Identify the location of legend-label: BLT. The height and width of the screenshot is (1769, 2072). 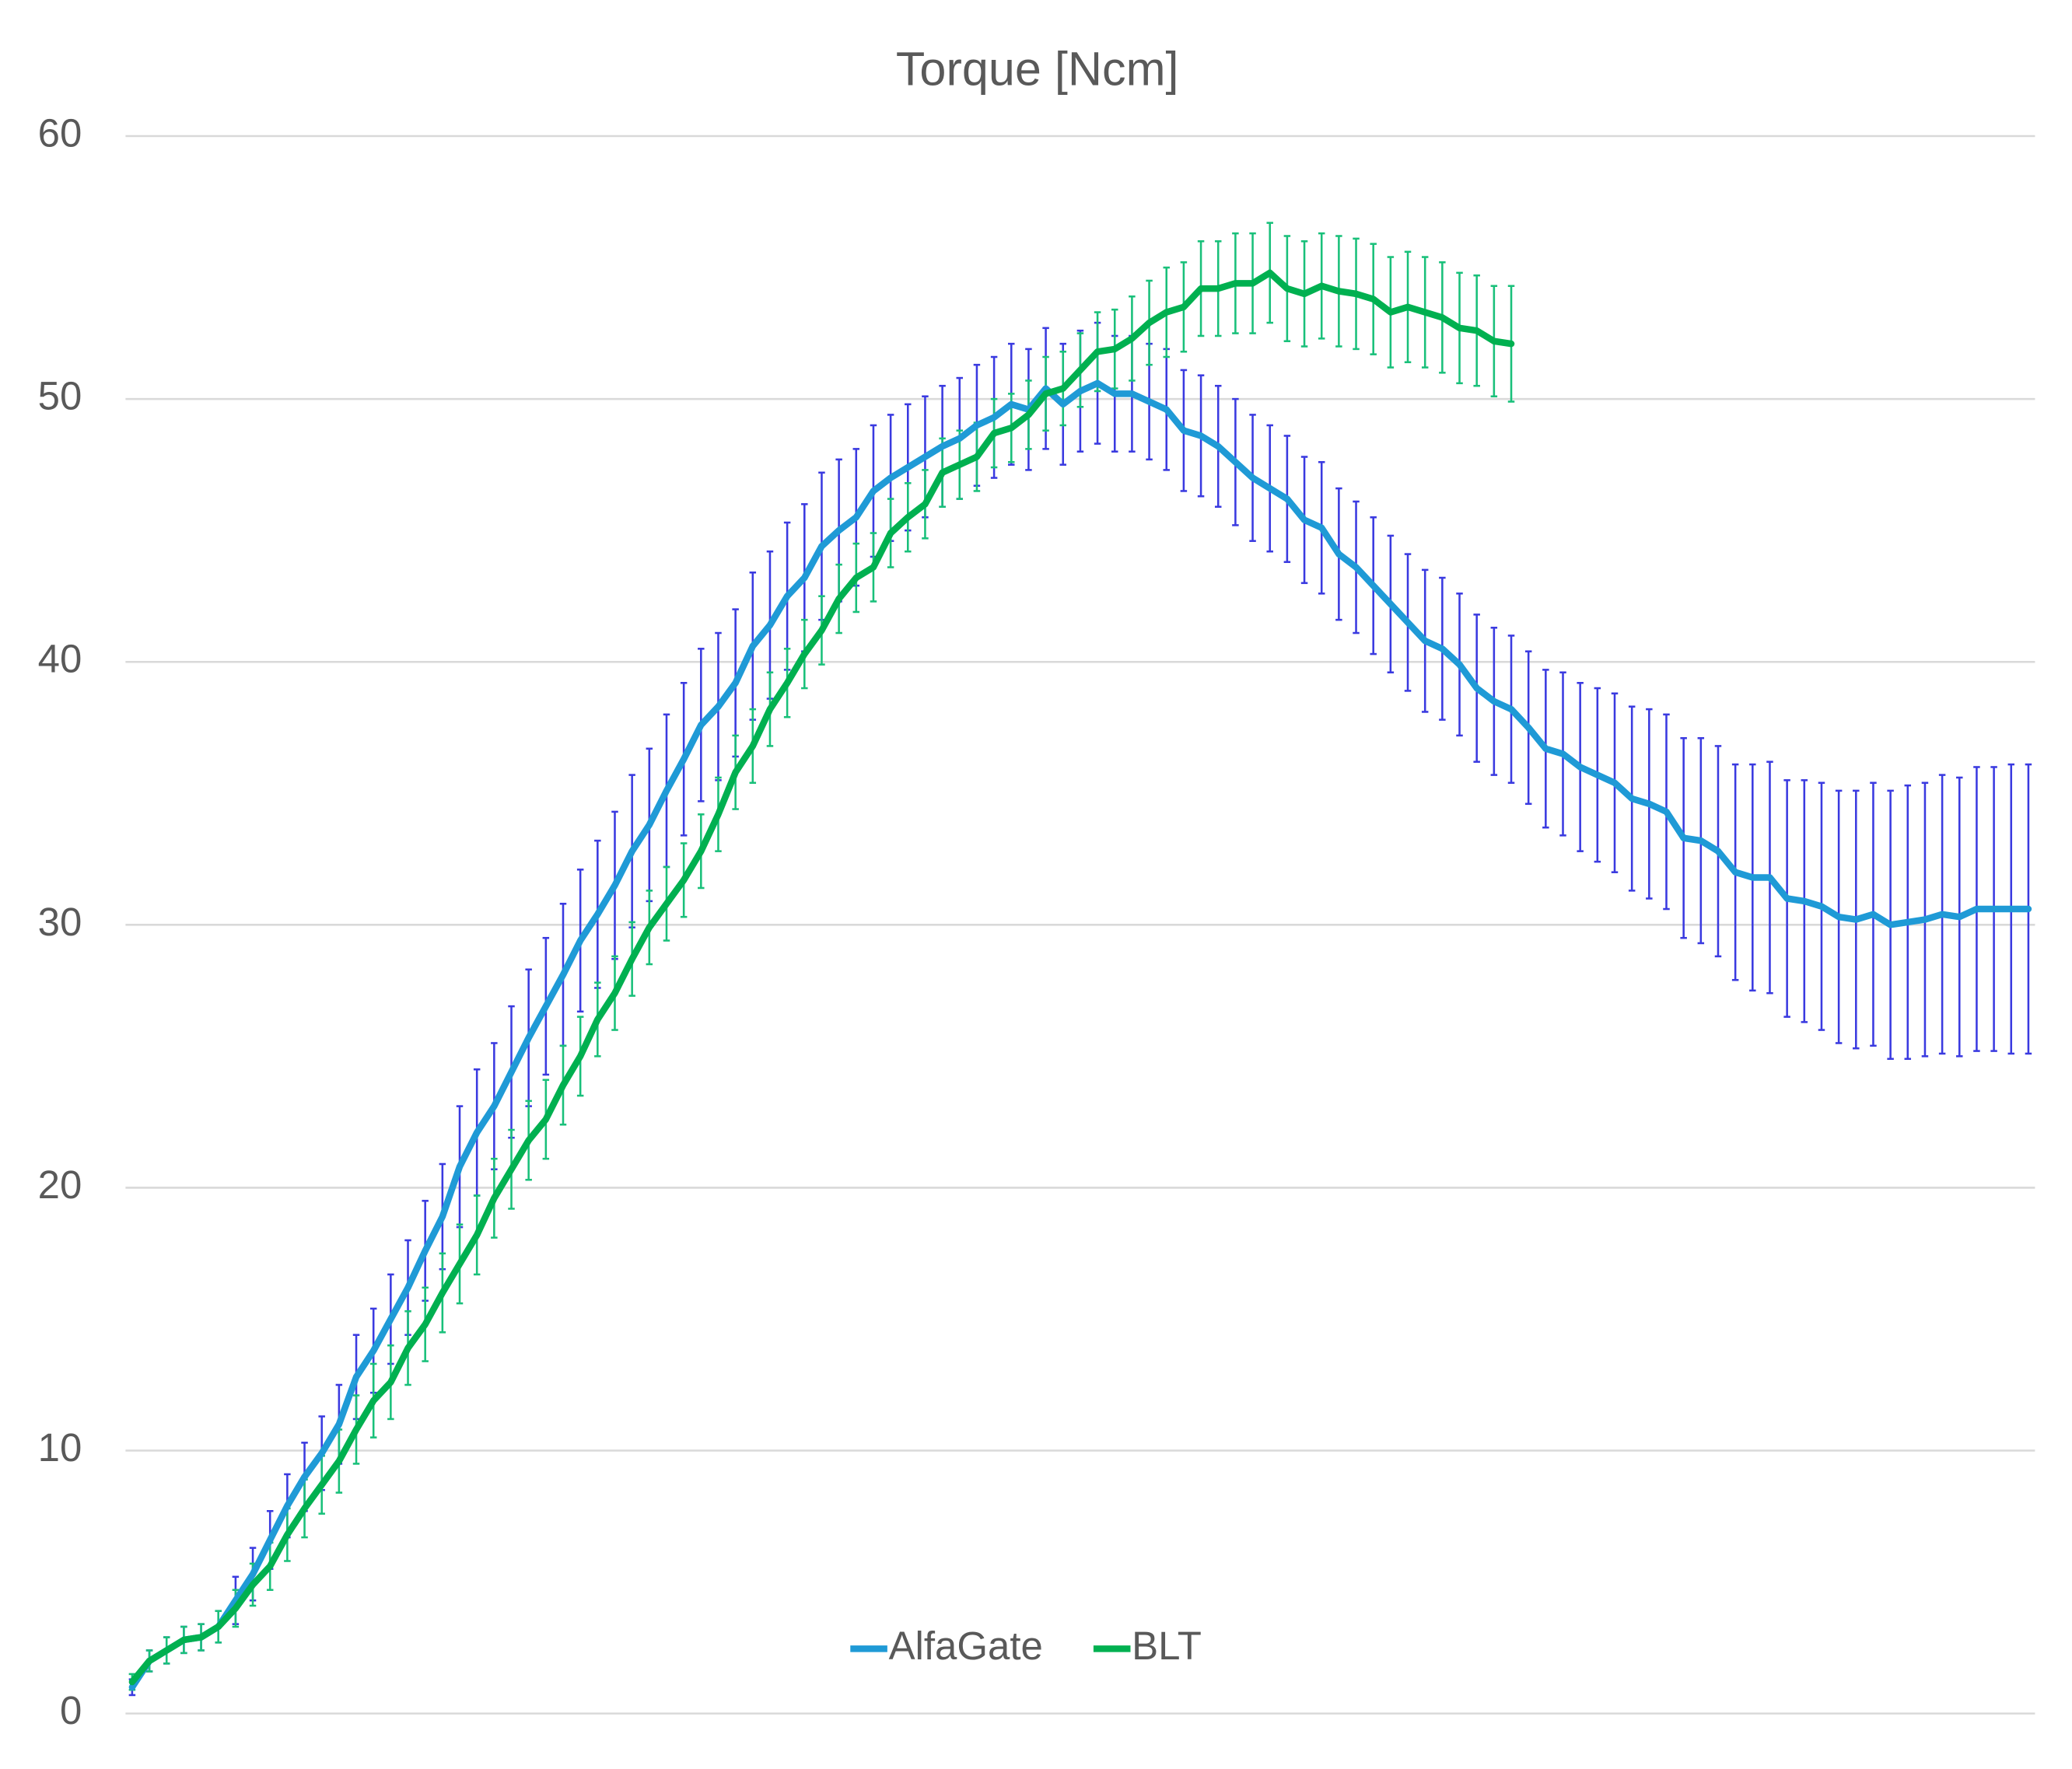
(1167, 1646).